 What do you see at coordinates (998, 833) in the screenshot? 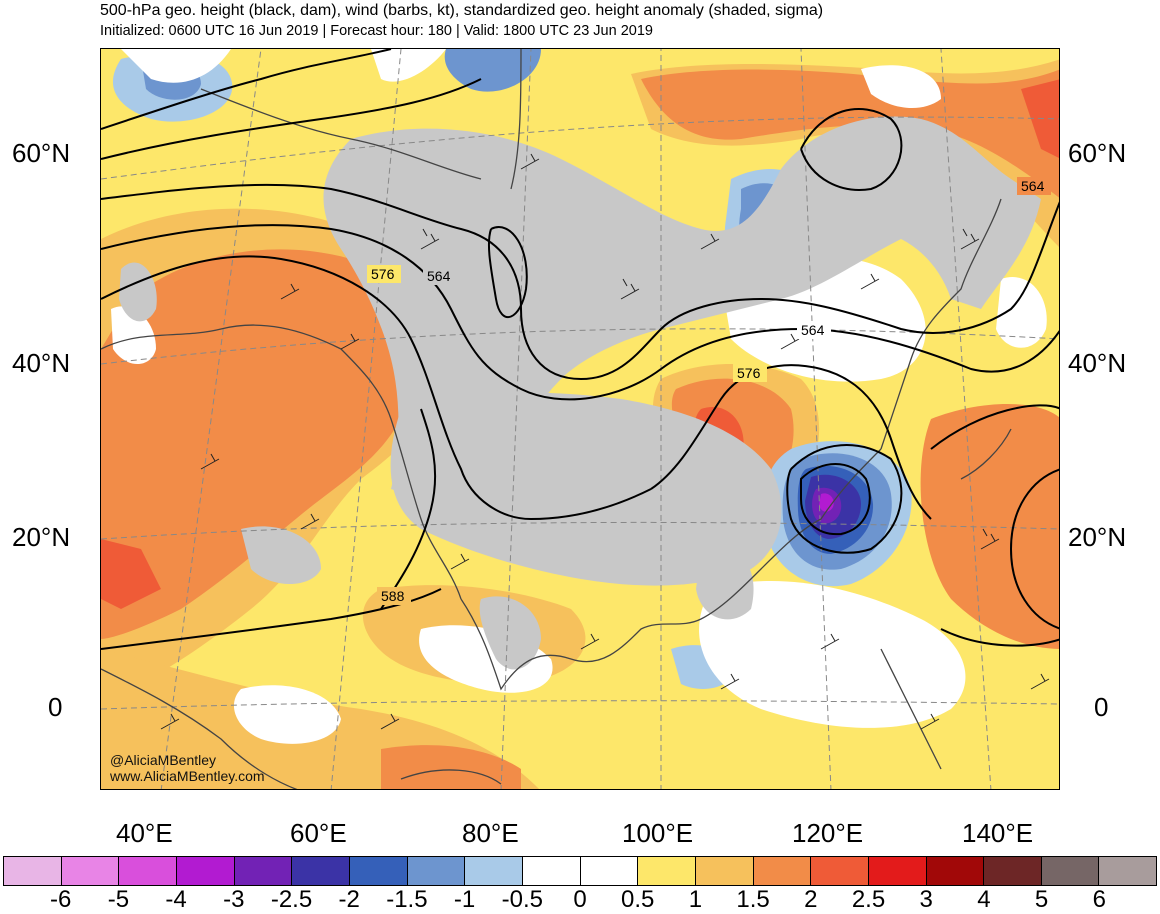
I see `lon-label: 140°E` at bounding box center [998, 833].